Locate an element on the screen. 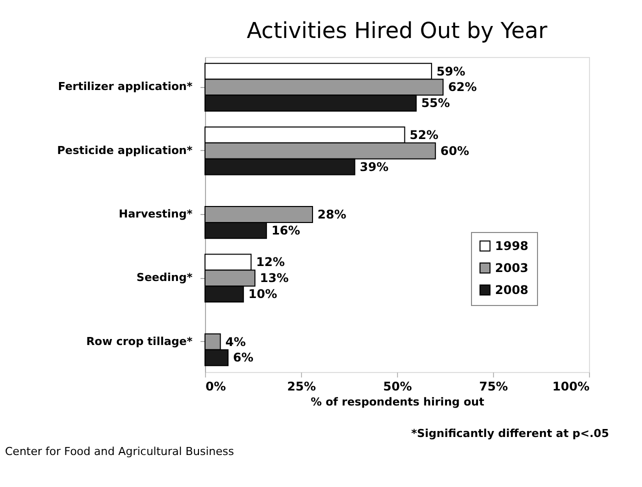 Image resolution: width=642 pixels, height=487 pixels. data-label: 28% is located at coordinates (332, 215).